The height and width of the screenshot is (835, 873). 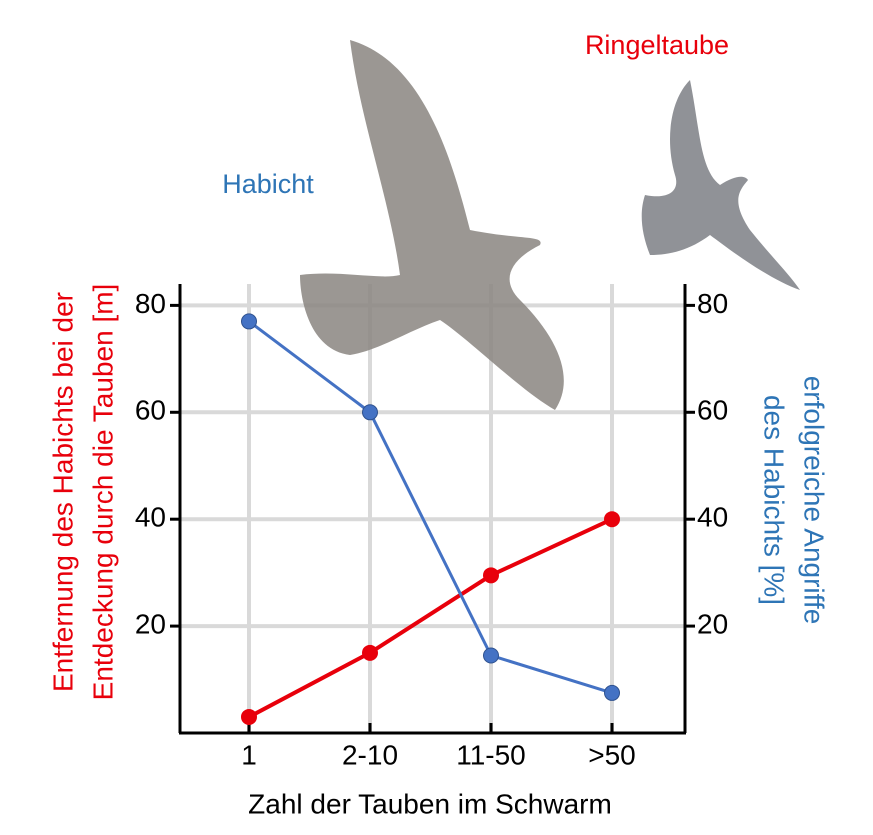 I want to click on y-tick-label: 20, so click(x=150, y=623).